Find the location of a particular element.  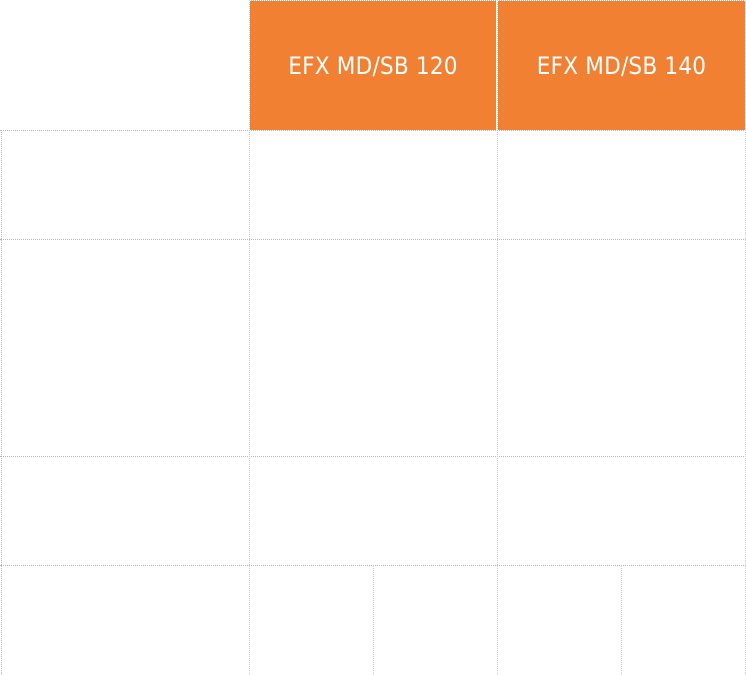

header-efx-120: EFX MD/SB 120 is located at coordinates (373, 65).